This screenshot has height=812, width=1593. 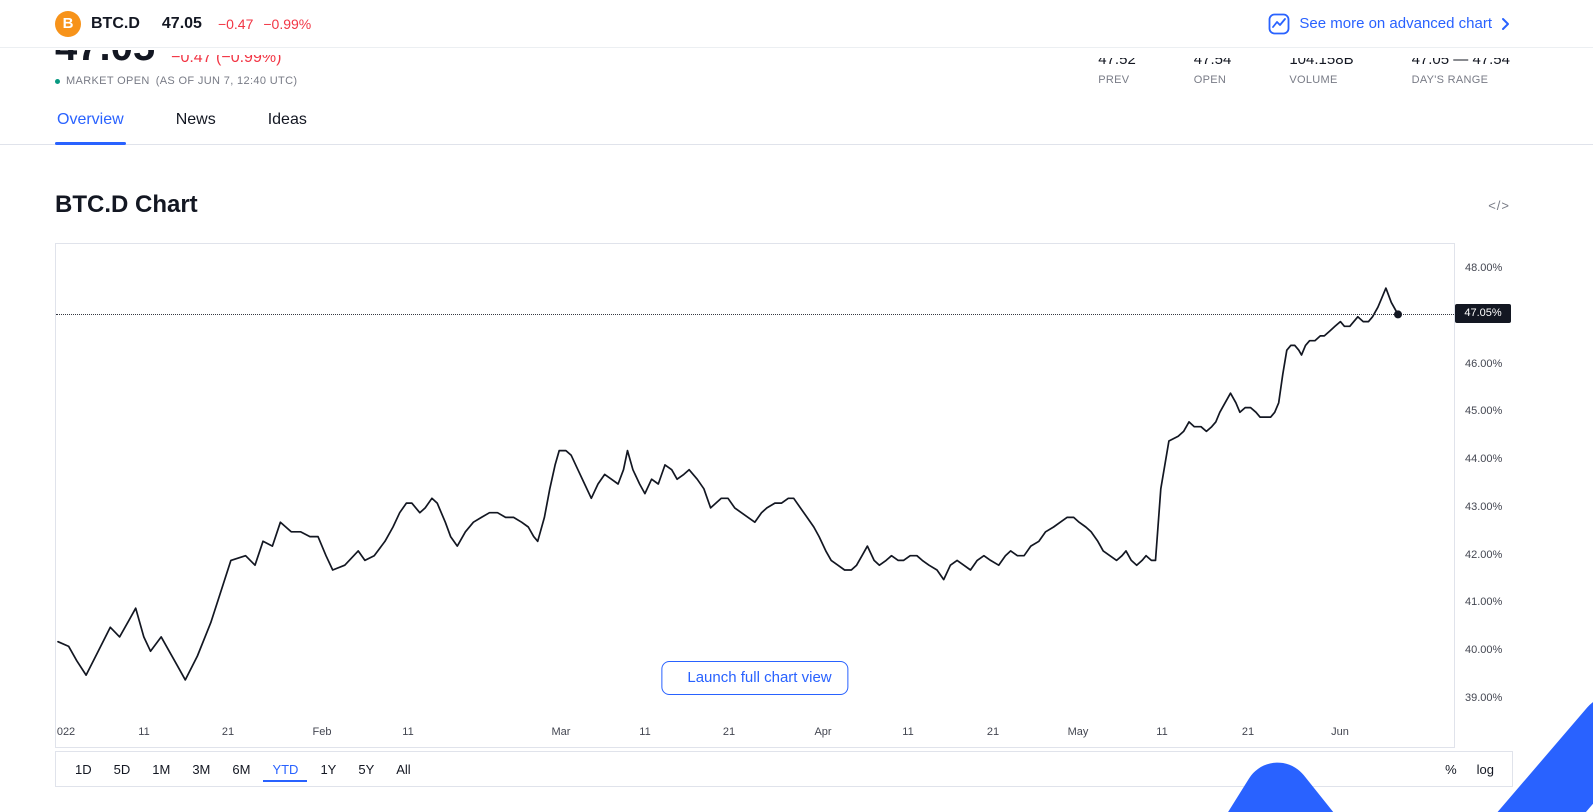 I want to click on percent-scale-button: %, so click(x=1451, y=769).